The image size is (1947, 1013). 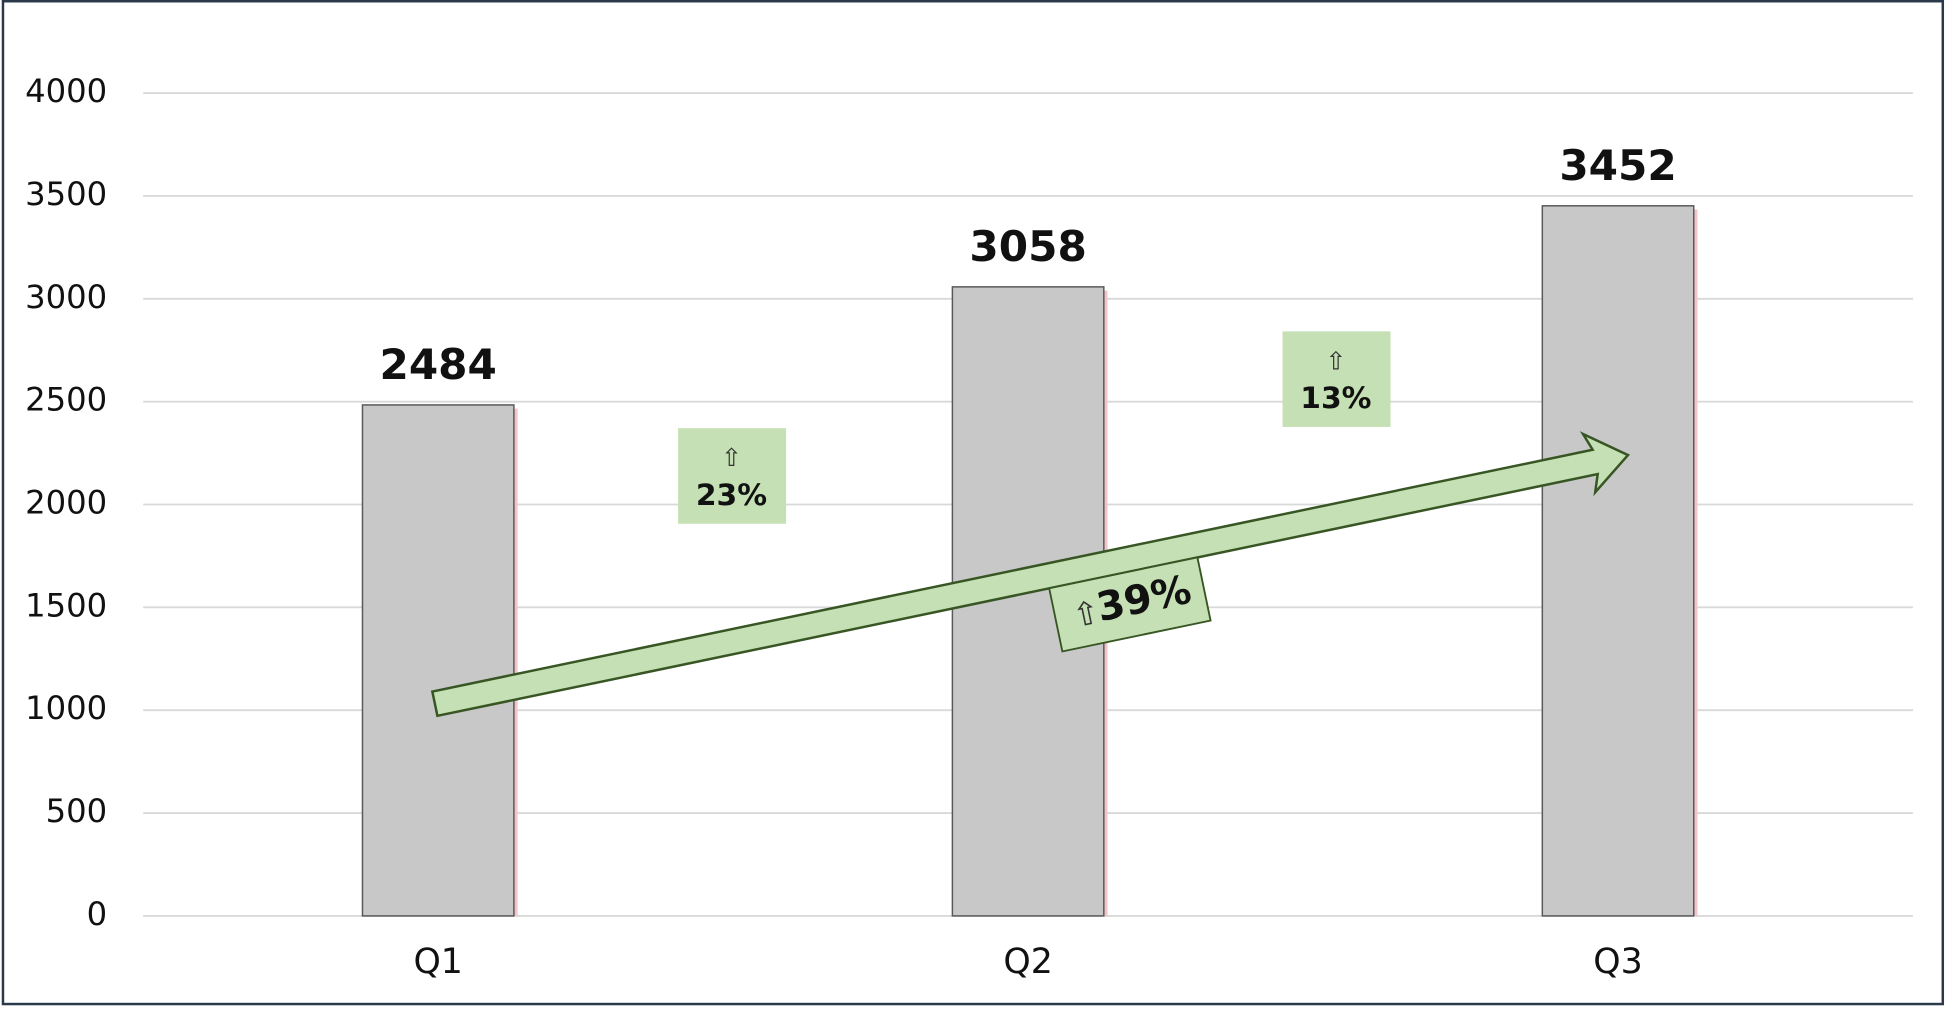 I want to click on annotation-text: 23%, so click(x=731, y=495).